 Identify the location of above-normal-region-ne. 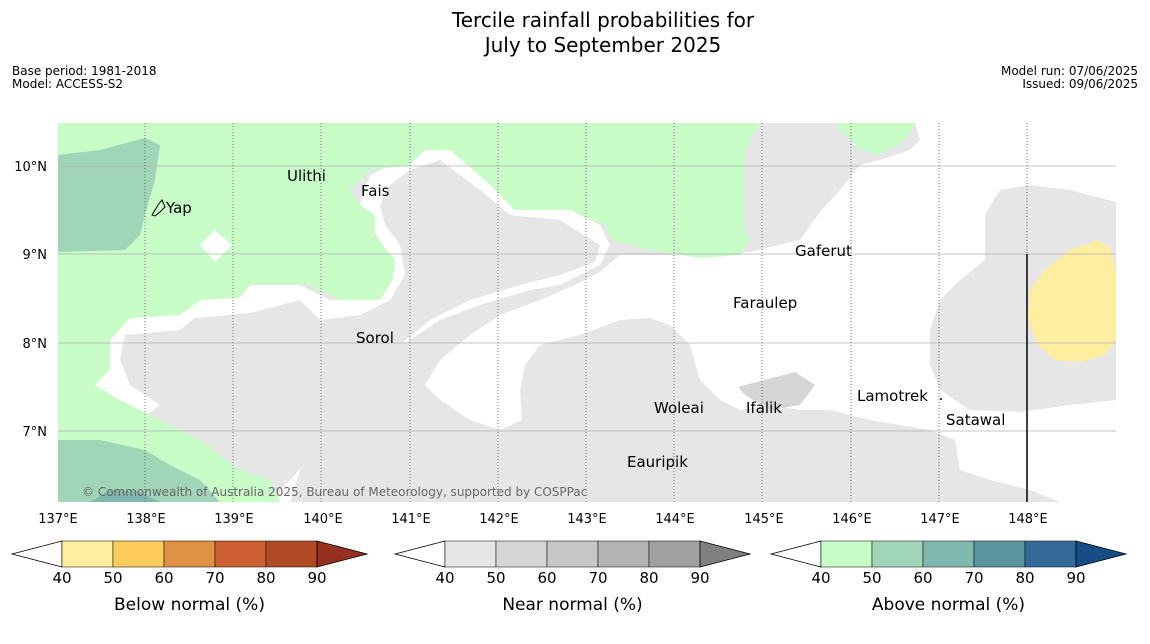
(875, 139).